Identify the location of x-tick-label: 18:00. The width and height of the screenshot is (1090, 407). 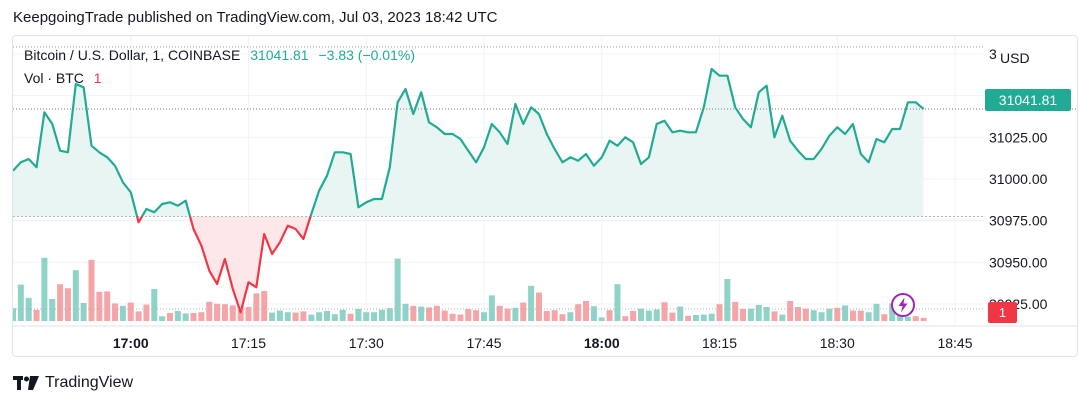
(602, 343).